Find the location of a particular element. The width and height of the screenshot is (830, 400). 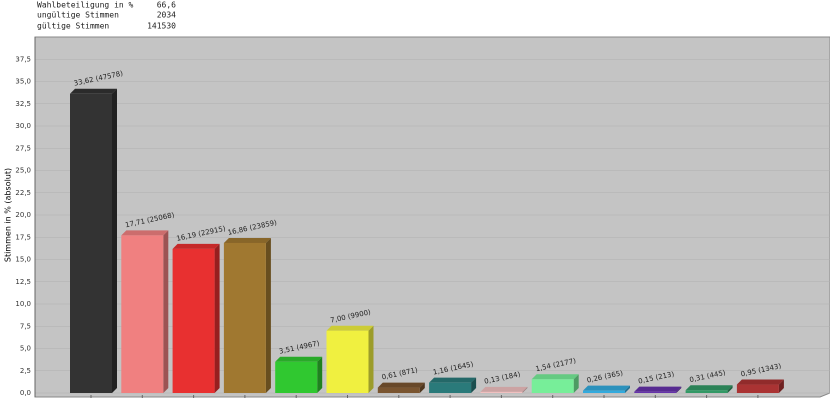

y-tick-label: 17,5 is located at coordinates (23, 237).